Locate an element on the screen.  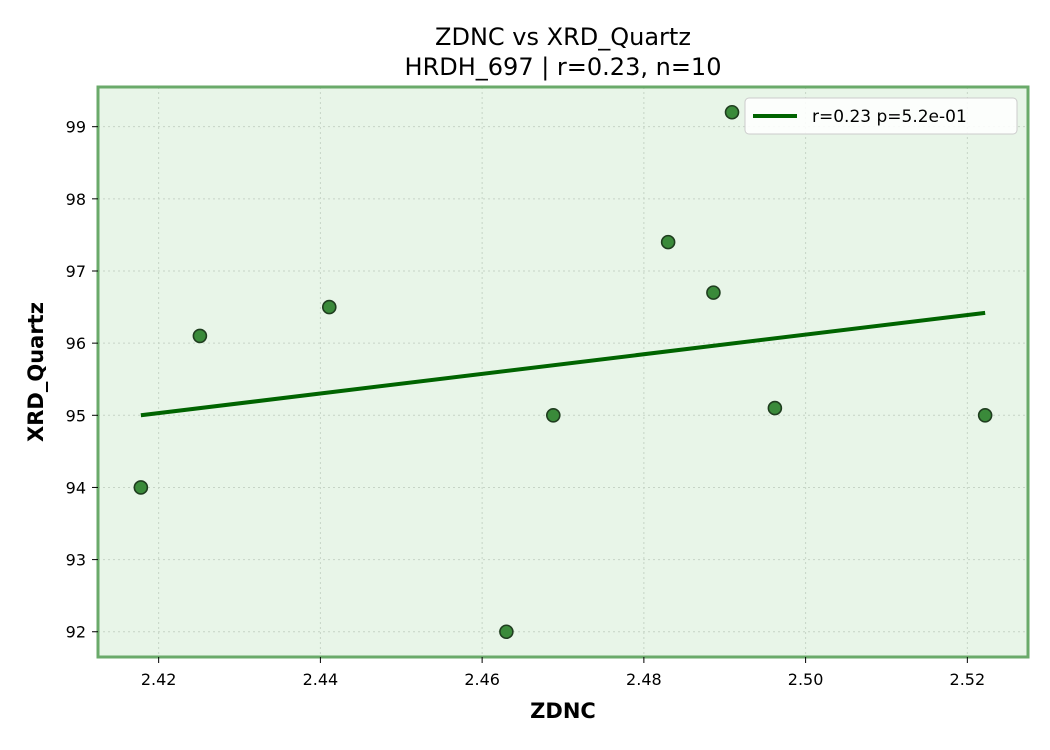
y-tick-label: 92 is located at coordinates (76, 632).